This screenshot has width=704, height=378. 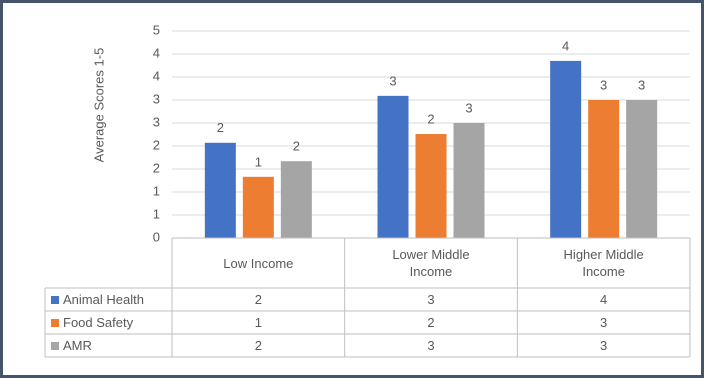 I want to click on cell-text: 4, so click(x=604, y=299).